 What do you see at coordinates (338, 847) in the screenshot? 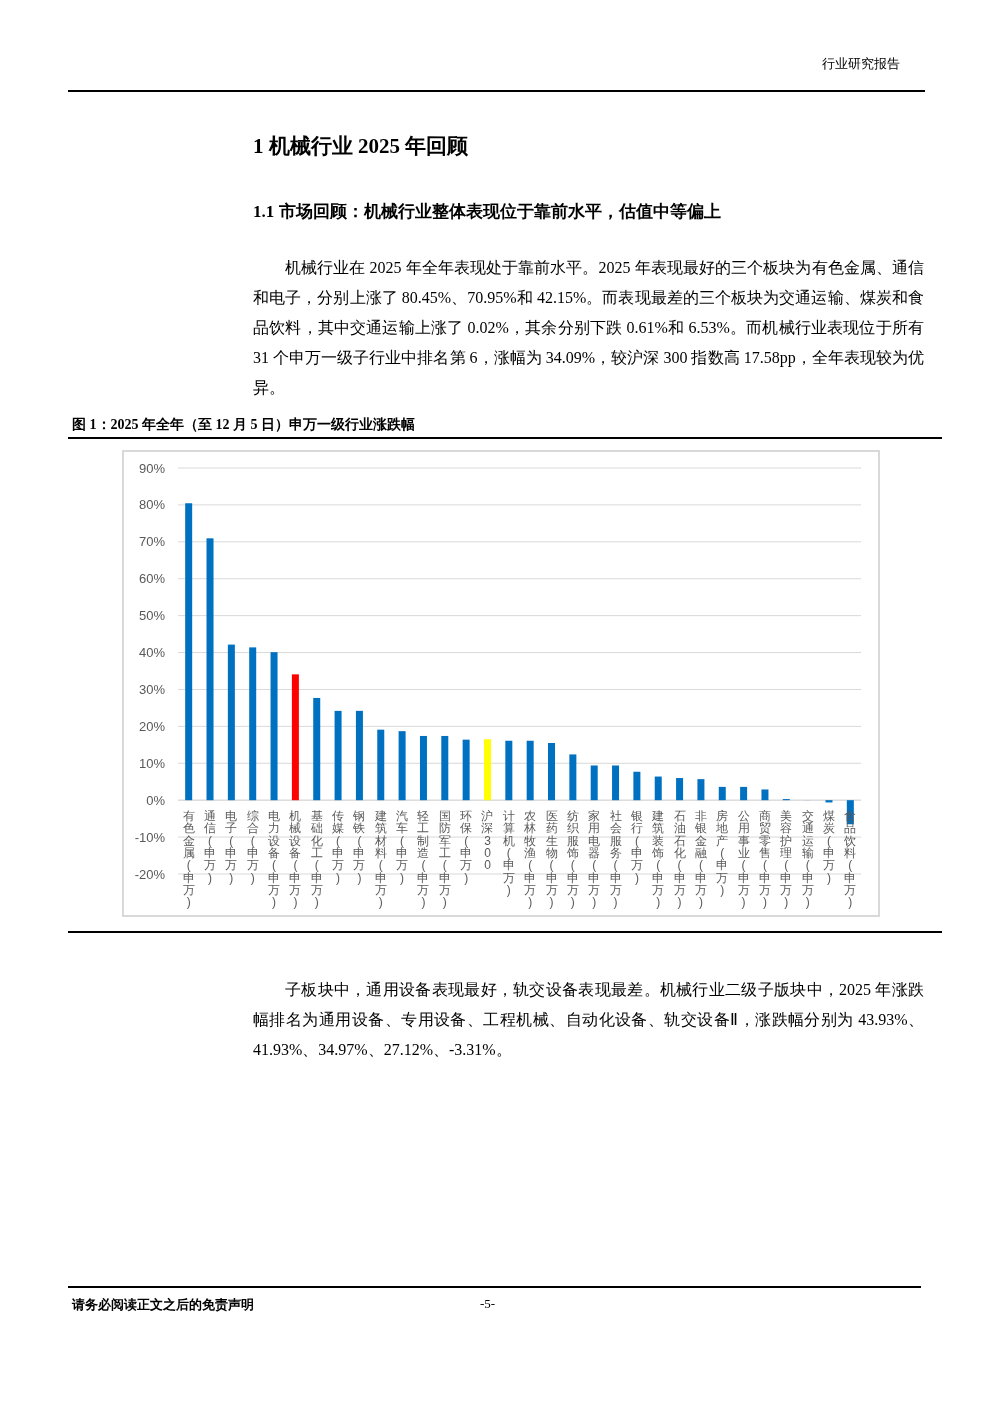
I see `x-tick-label: 传媒(申万)` at bounding box center [338, 847].